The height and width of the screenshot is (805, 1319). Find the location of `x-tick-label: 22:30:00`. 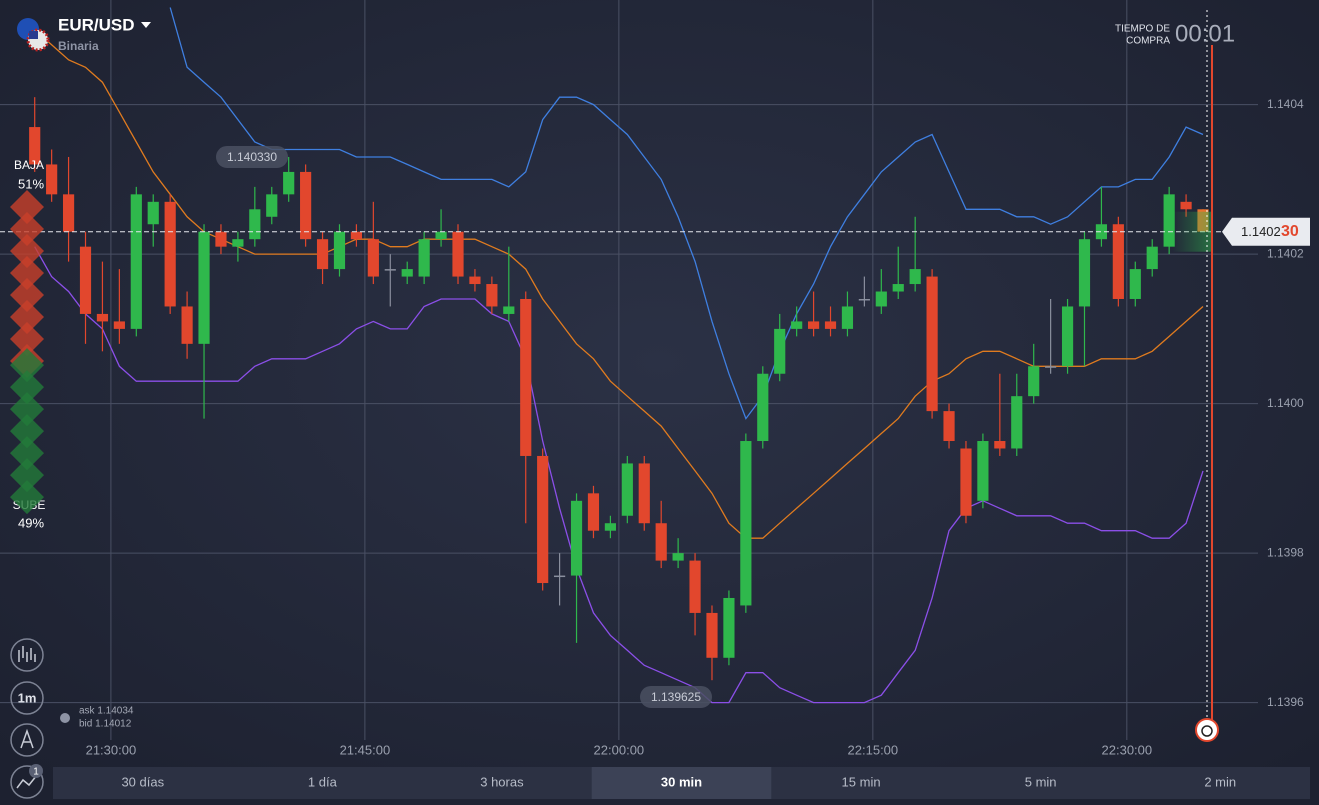

x-tick-label: 22:30:00 is located at coordinates (1127, 749).